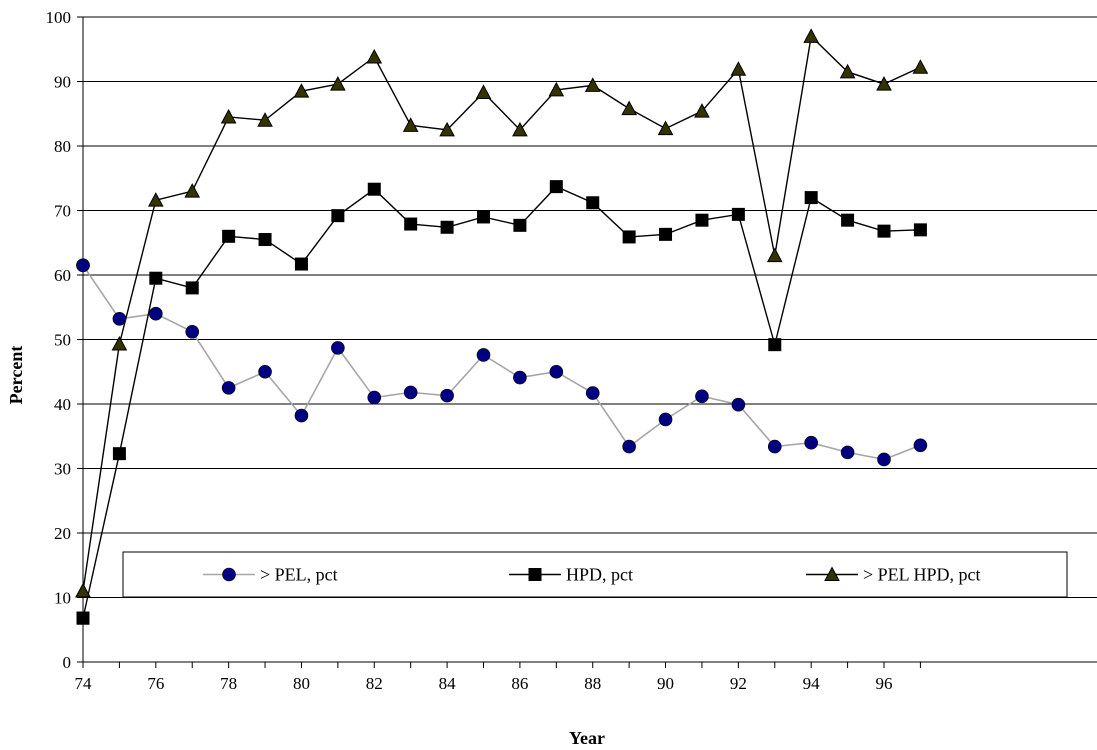 The height and width of the screenshot is (750, 1097). I want to click on x-tick-label: 74, so click(84, 683).